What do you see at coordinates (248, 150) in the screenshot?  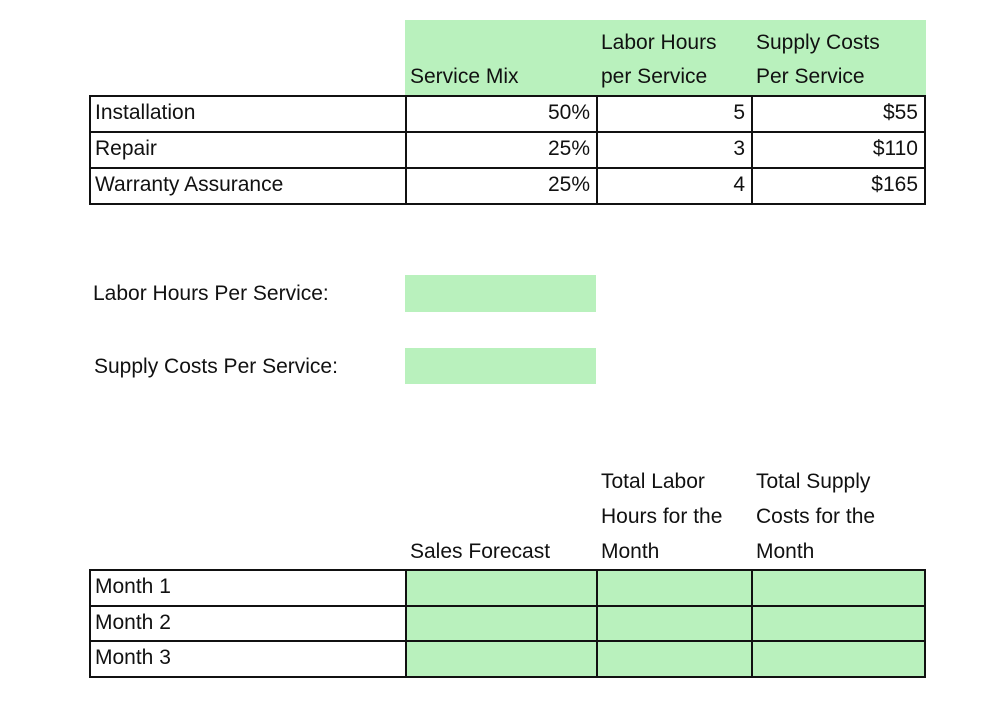 I see `service-name-cell: Repair` at bounding box center [248, 150].